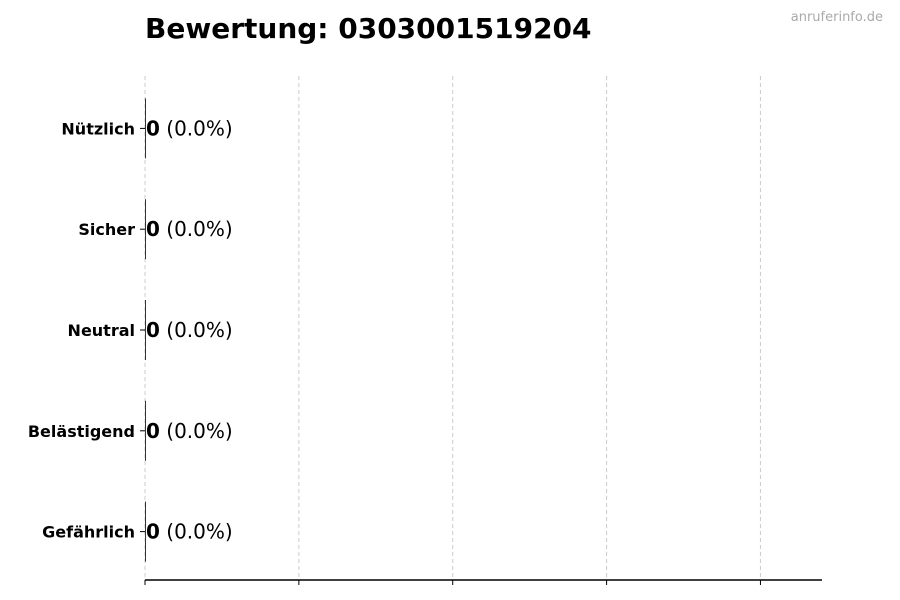  Describe the element at coordinates (836, 17) in the screenshot. I see `watermark: anruferinfo.de` at that location.